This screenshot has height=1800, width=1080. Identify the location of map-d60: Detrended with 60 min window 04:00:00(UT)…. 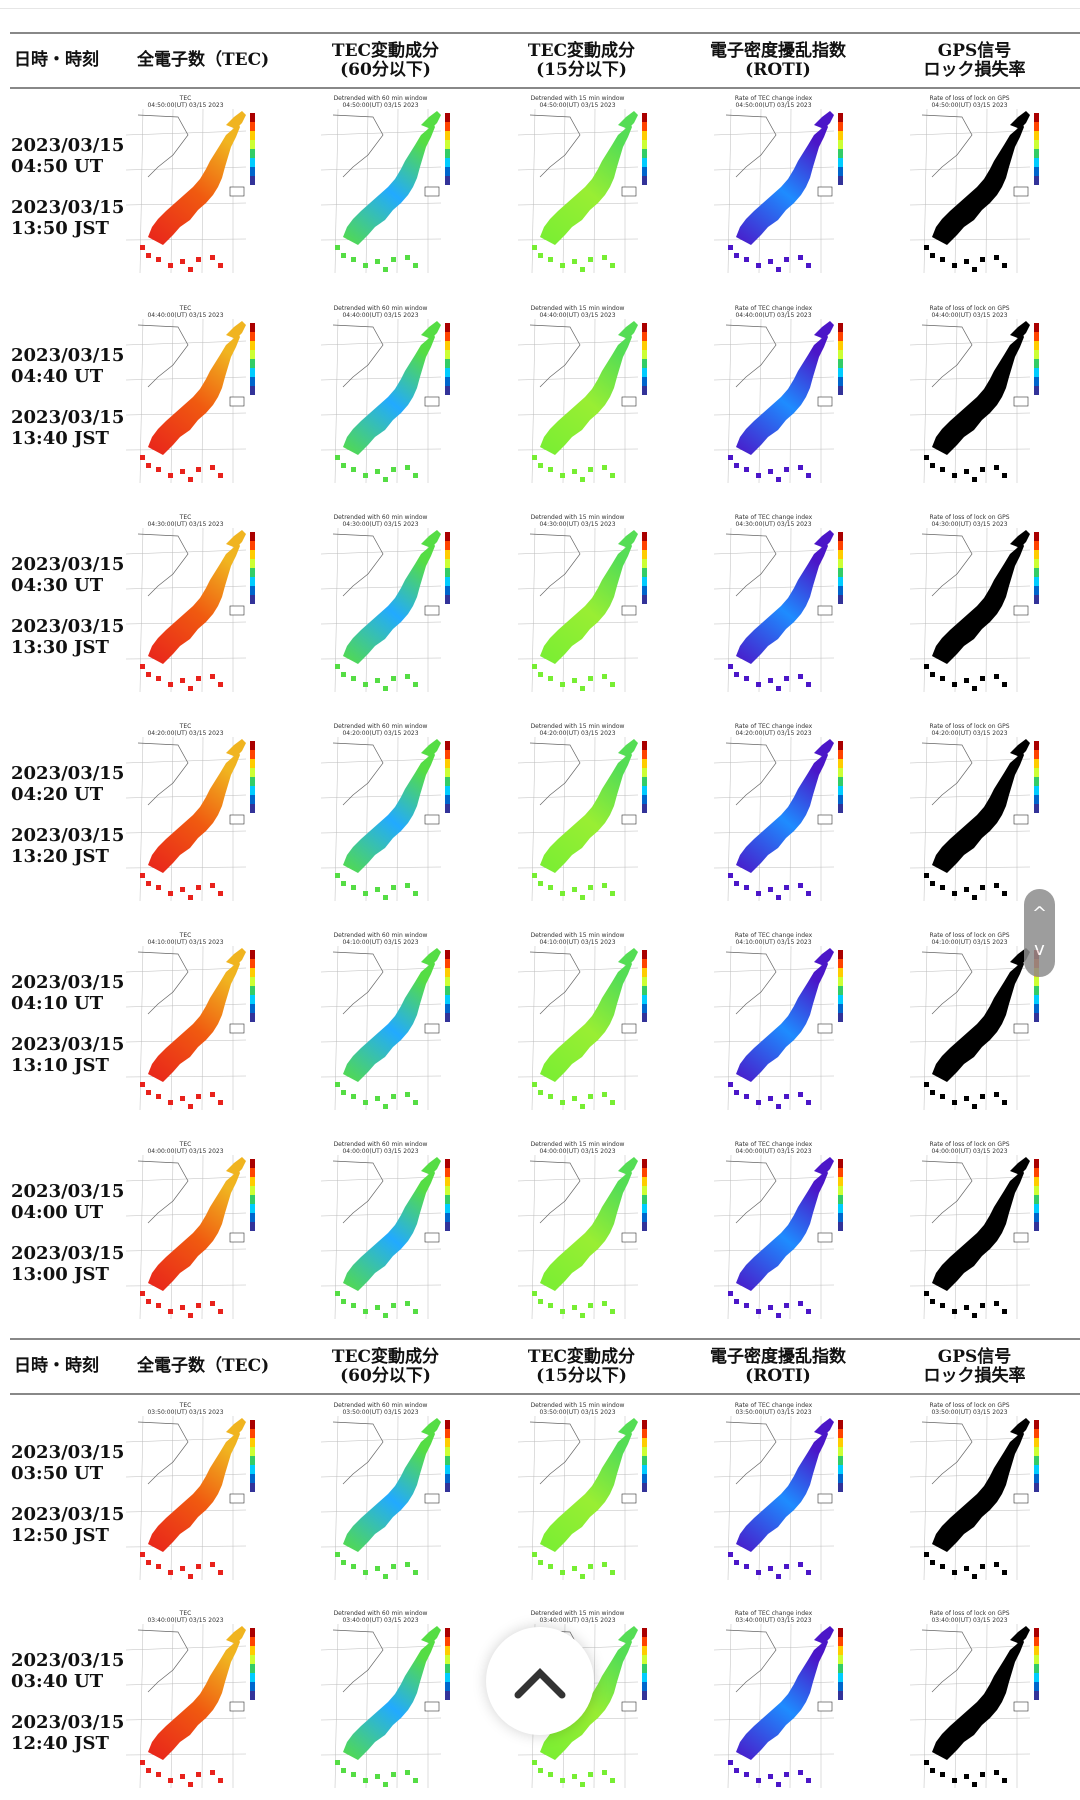
(392, 1236).